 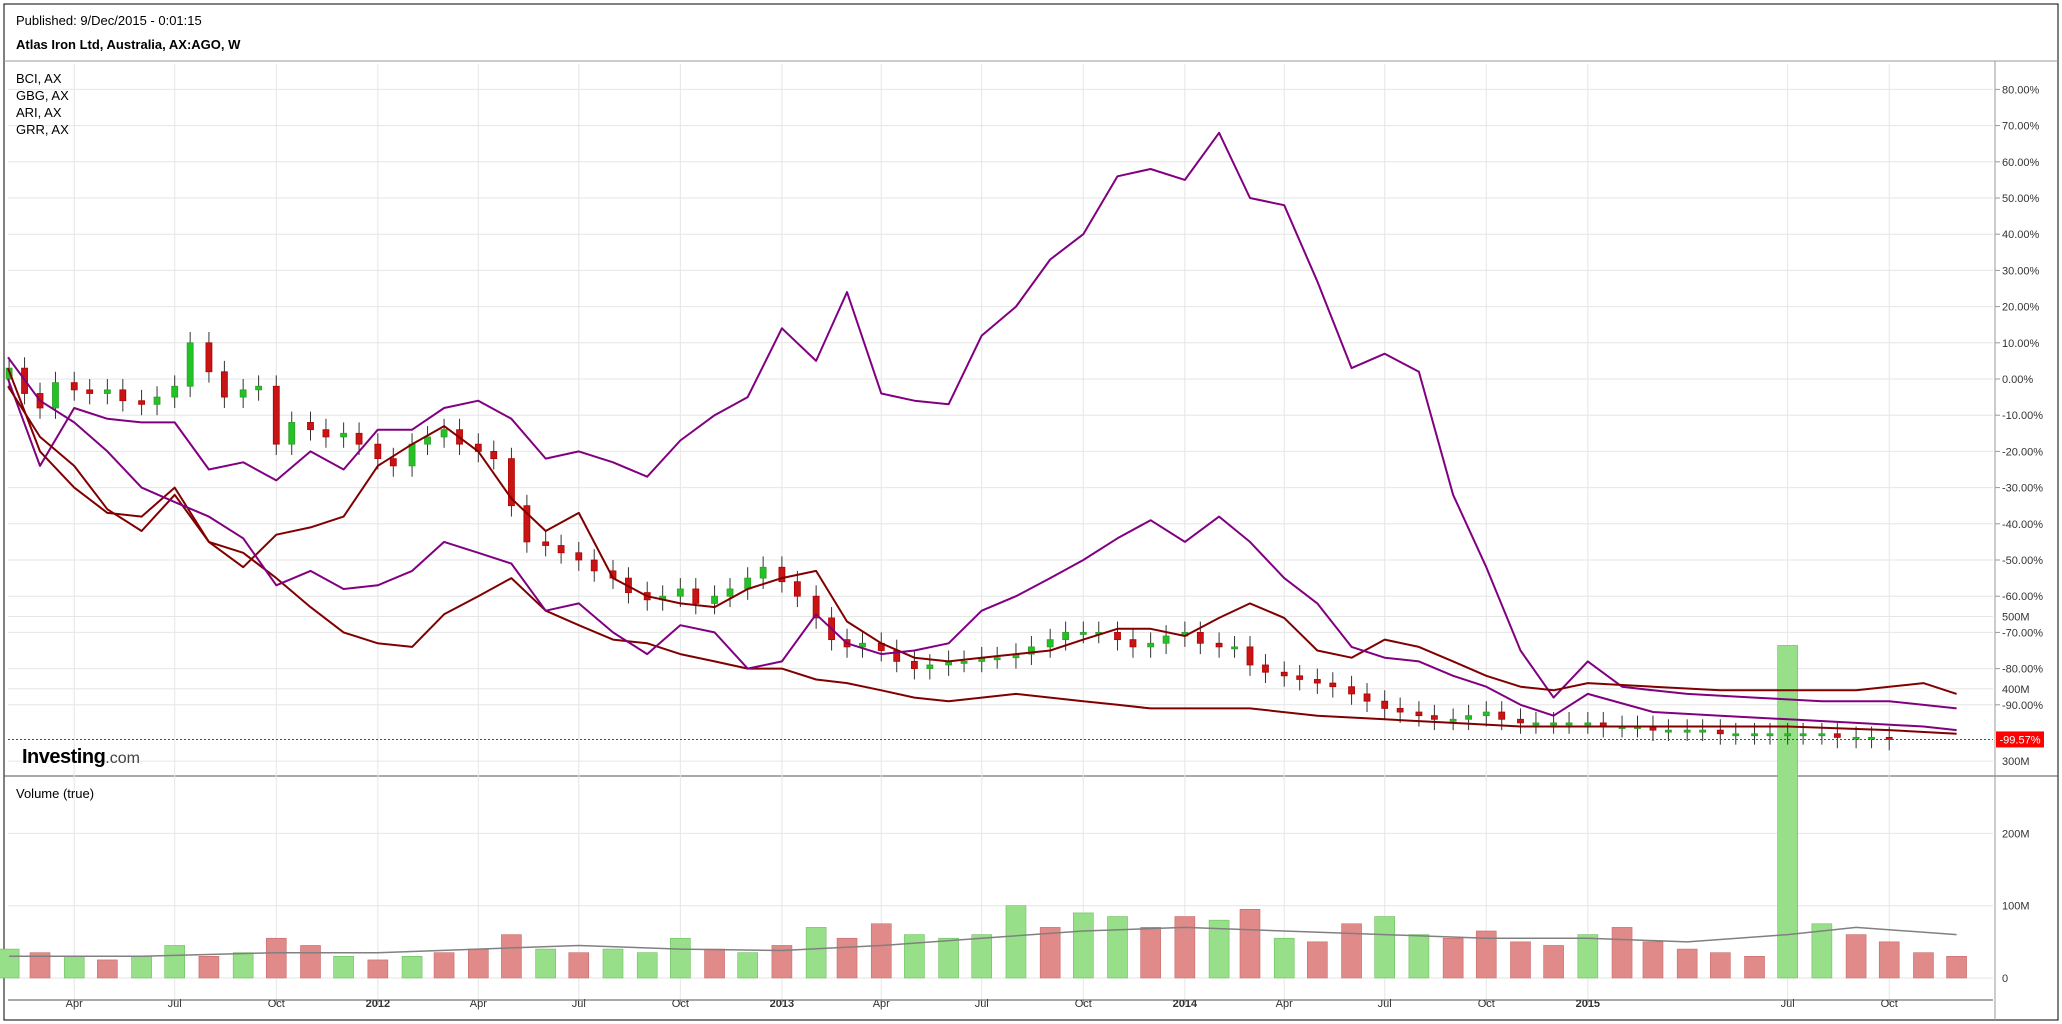 What do you see at coordinates (2016, 907) in the screenshot?
I see `vol-tick-label: 100M` at bounding box center [2016, 907].